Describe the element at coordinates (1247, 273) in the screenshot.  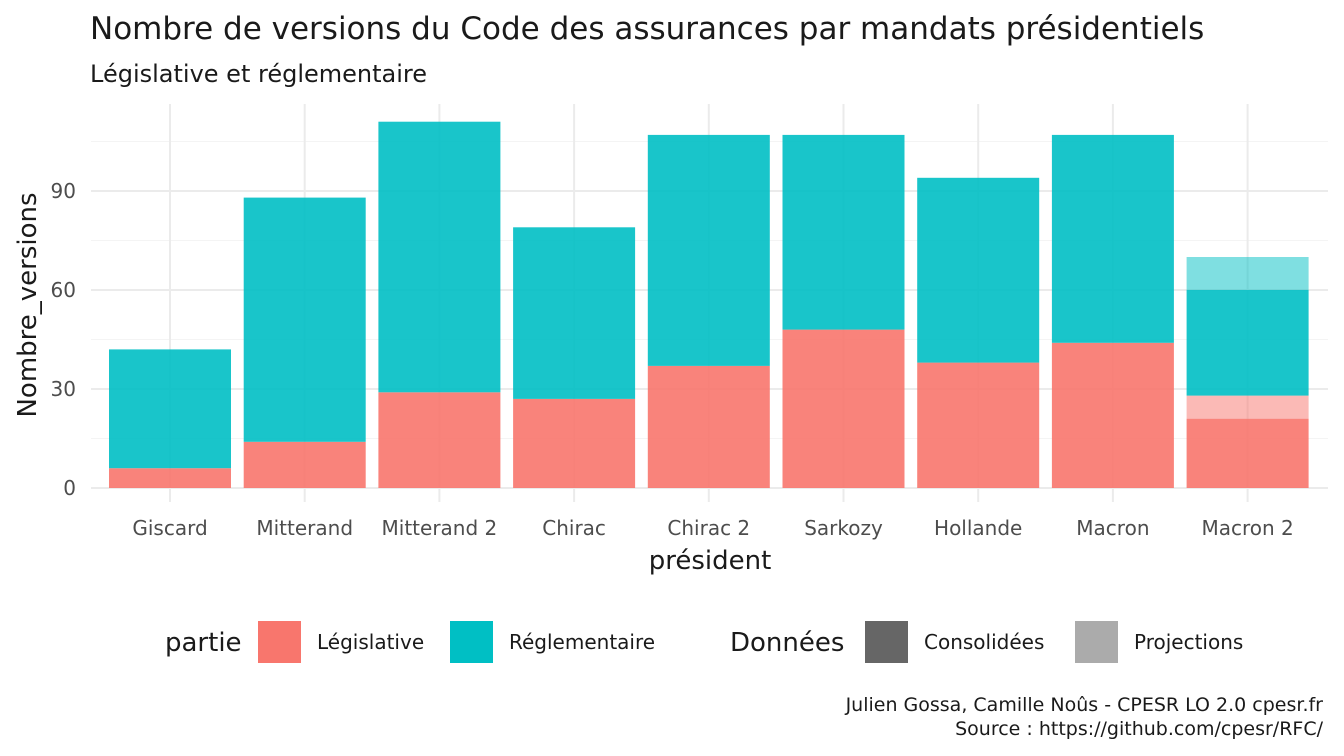
I see `bar-segment-reglementaire-projections` at that location.